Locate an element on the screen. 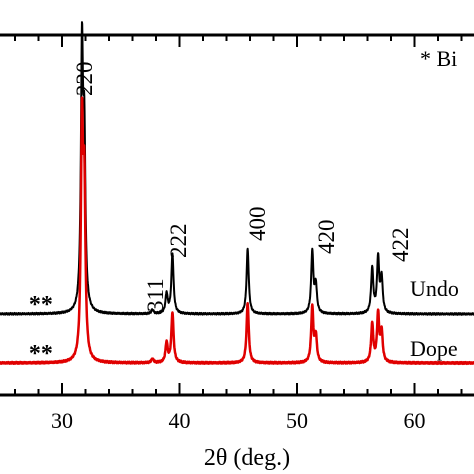 Image resolution: width=474 pixels, height=474 pixels. x-tick-label: 30 is located at coordinates (62, 420).